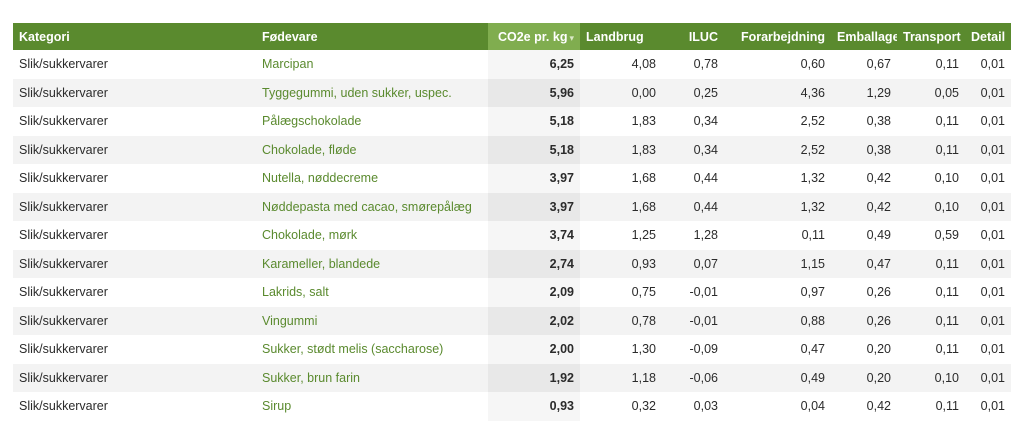  Describe the element at coordinates (867, 36) in the screenshot. I see `column-header-emballage: Emballage` at that location.